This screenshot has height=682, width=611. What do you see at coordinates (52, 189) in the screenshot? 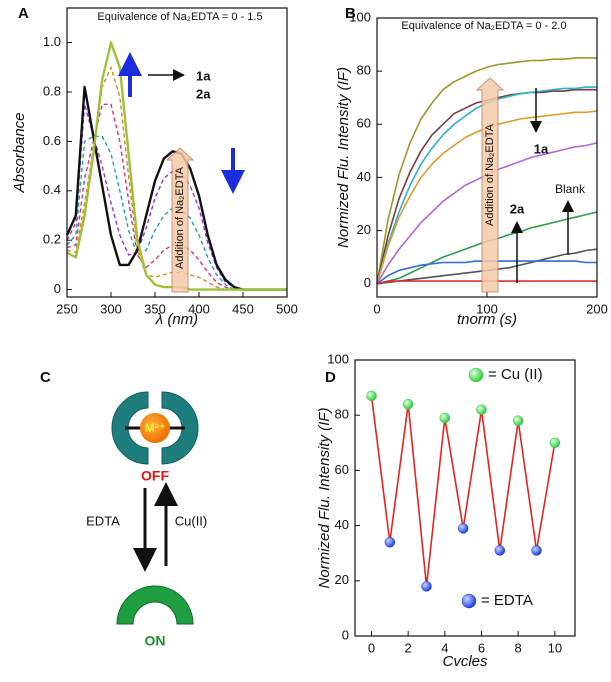
I see `y-tick-label: 0.4` at bounding box center [52, 189].